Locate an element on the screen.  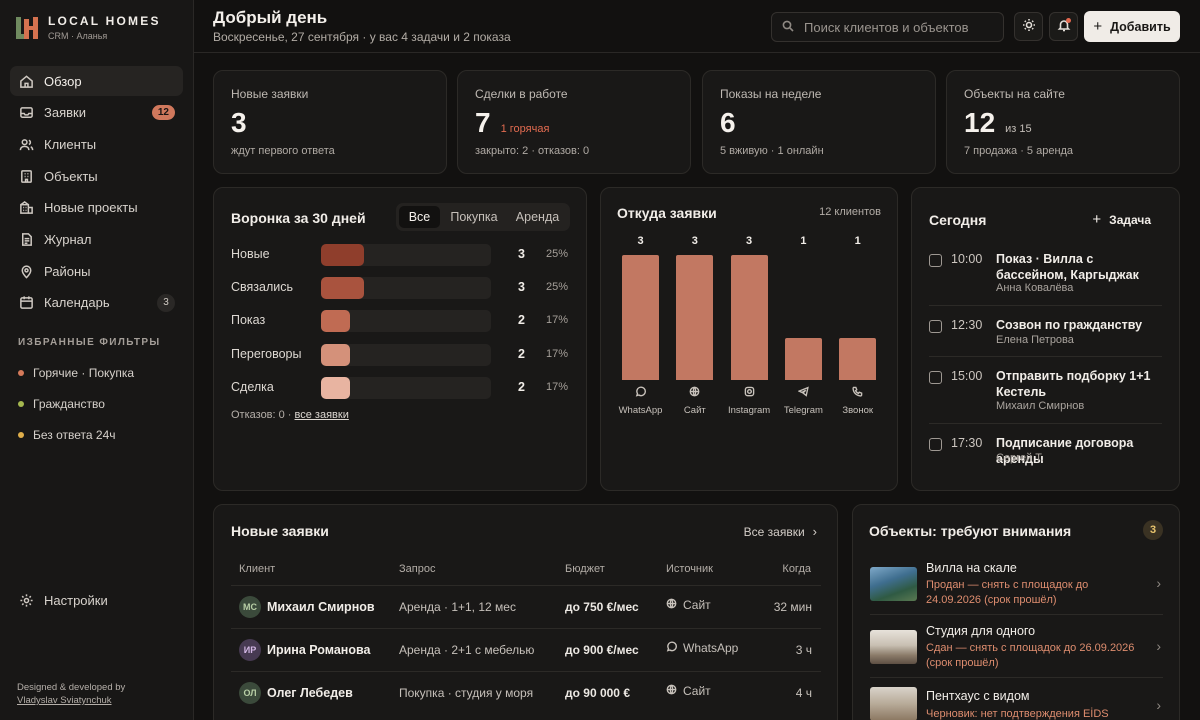
bar-value-label: 3 is located at coordinates (640, 241).